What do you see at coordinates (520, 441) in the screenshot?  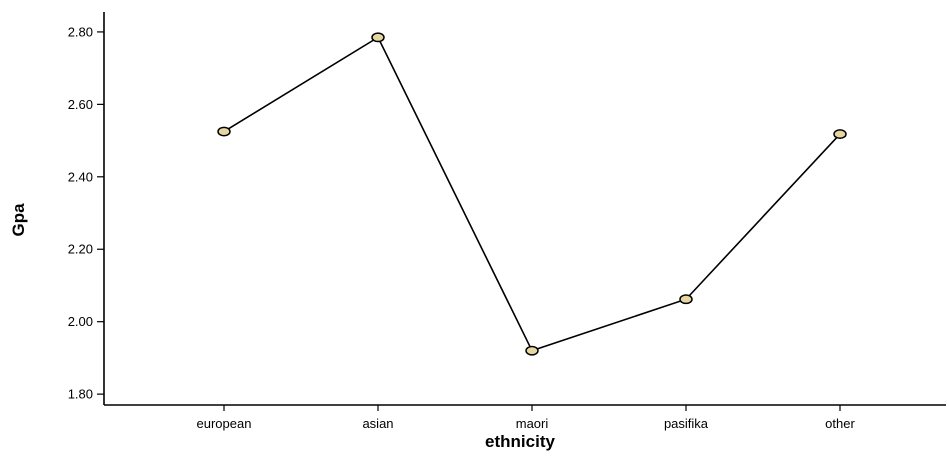 I see `x-axis-title: ethnicity` at bounding box center [520, 441].